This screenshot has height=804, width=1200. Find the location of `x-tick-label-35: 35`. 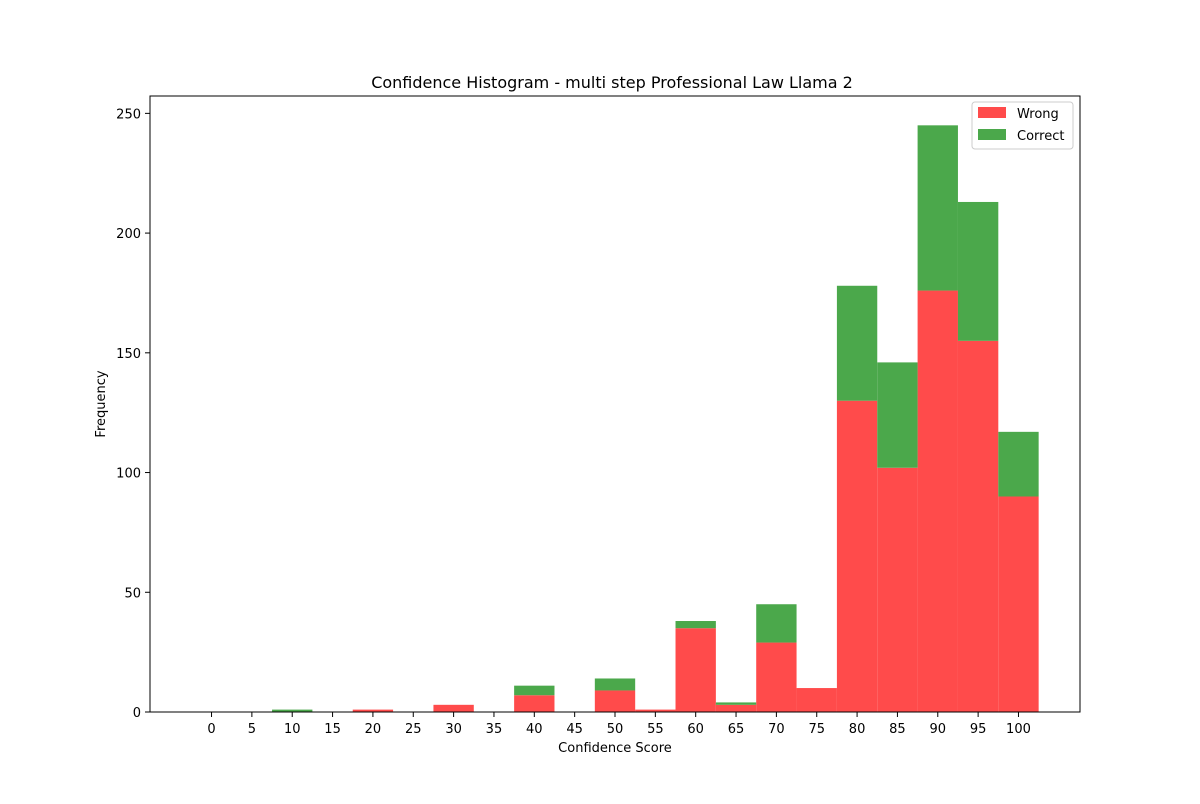

x-tick-label-35: 35 is located at coordinates (494, 729).